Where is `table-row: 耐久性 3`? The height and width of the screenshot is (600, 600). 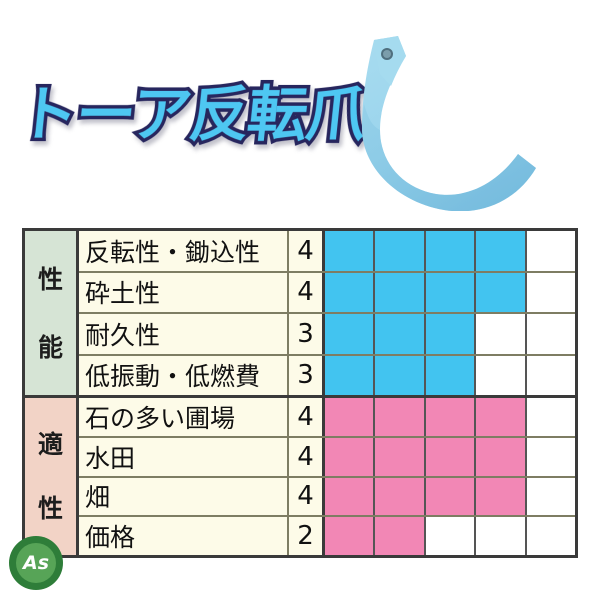
table-row: 耐久性 3 is located at coordinates (327, 335).